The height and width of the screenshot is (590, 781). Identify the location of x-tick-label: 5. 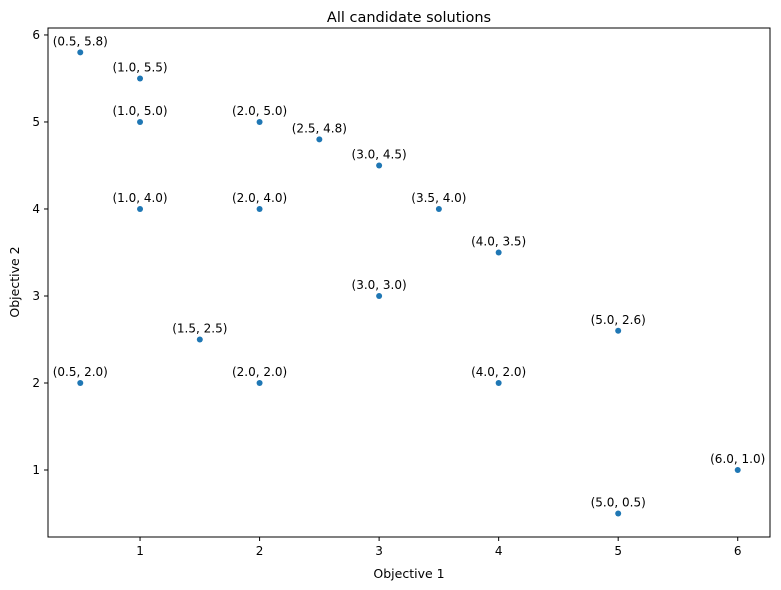
(618, 551).